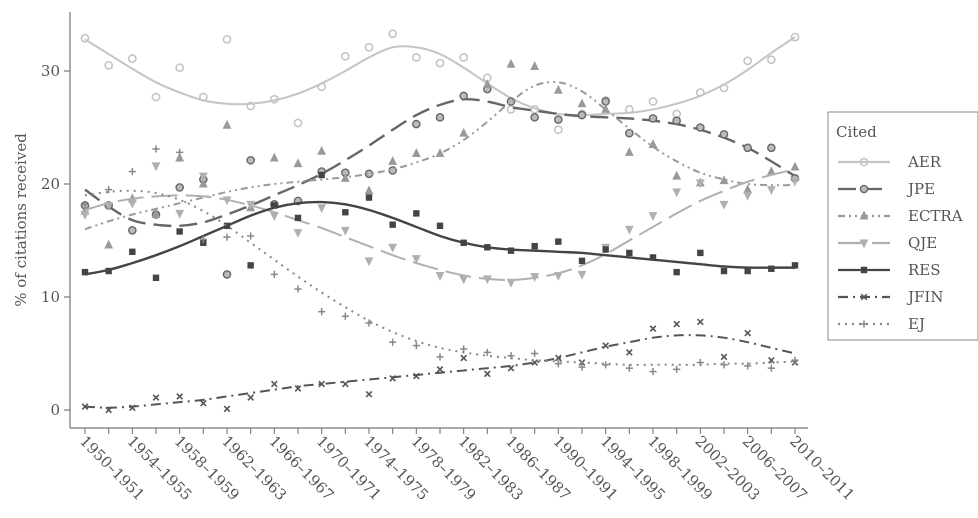 The height and width of the screenshot is (518, 978). I want to click on series-line-jfin, so click(440, 371).